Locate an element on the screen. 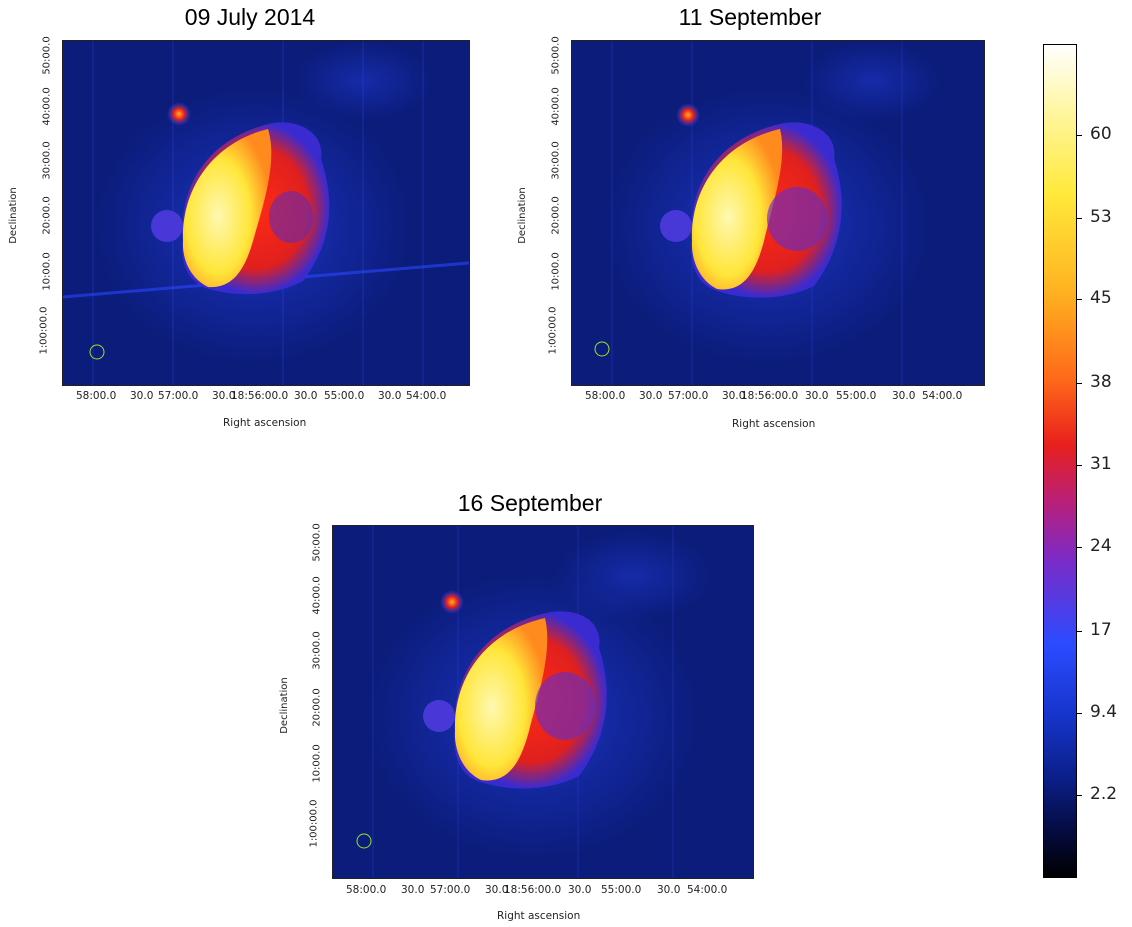  panel-title: 16 September is located at coordinates (530, 503).